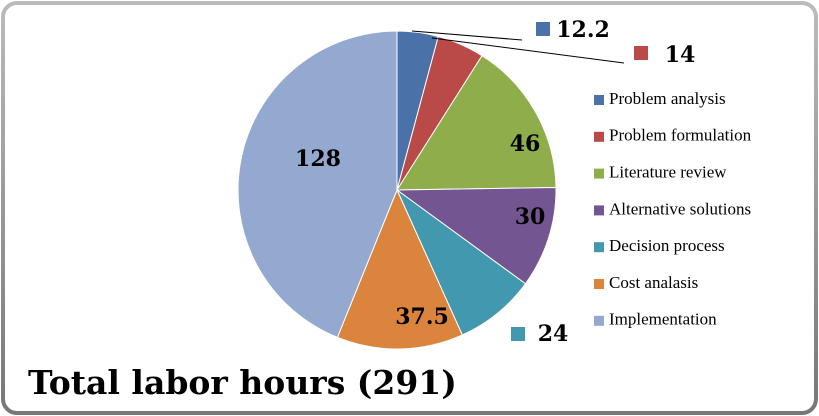  What do you see at coordinates (530, 217) in the screenshot?
I see `data-label: 30` at bounding box center [530, 217].